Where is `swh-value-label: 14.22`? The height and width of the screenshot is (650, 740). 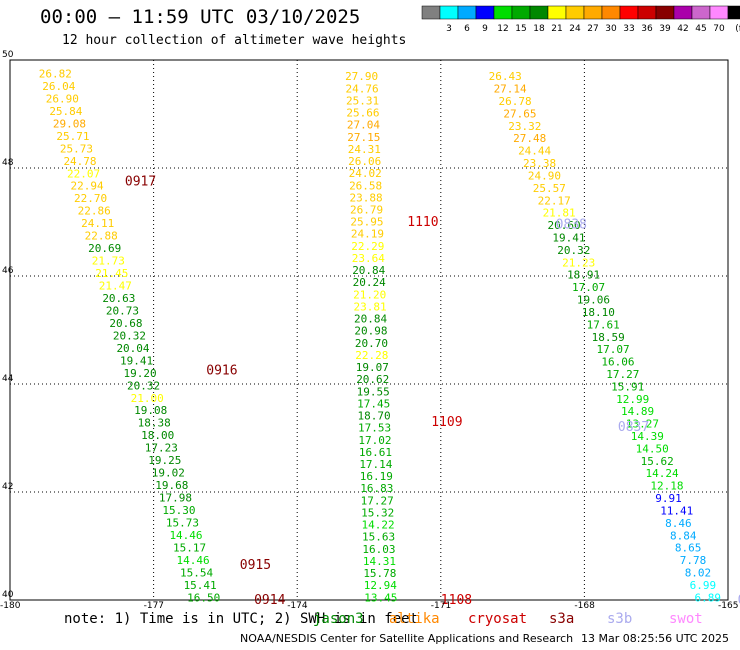 swh-value-label: 14.22 is located at coordinates (378, 525).